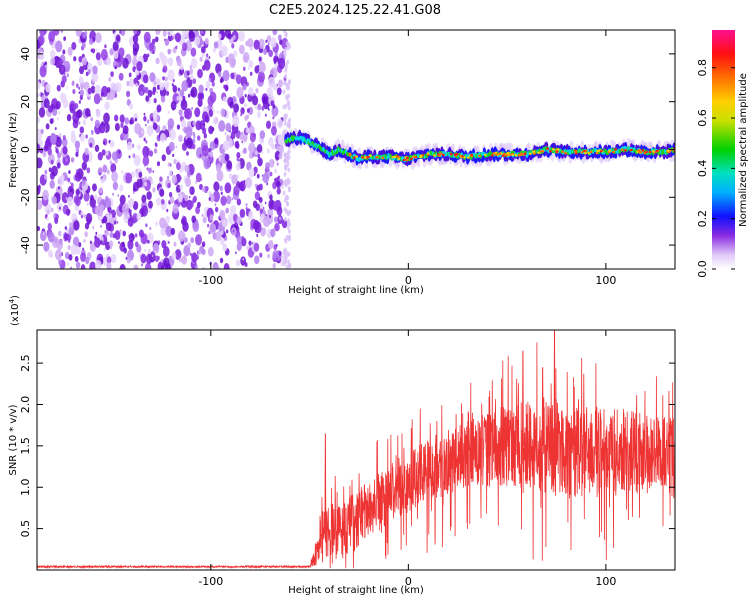  I want to click on snr-peak-spike, so click(523, 398).